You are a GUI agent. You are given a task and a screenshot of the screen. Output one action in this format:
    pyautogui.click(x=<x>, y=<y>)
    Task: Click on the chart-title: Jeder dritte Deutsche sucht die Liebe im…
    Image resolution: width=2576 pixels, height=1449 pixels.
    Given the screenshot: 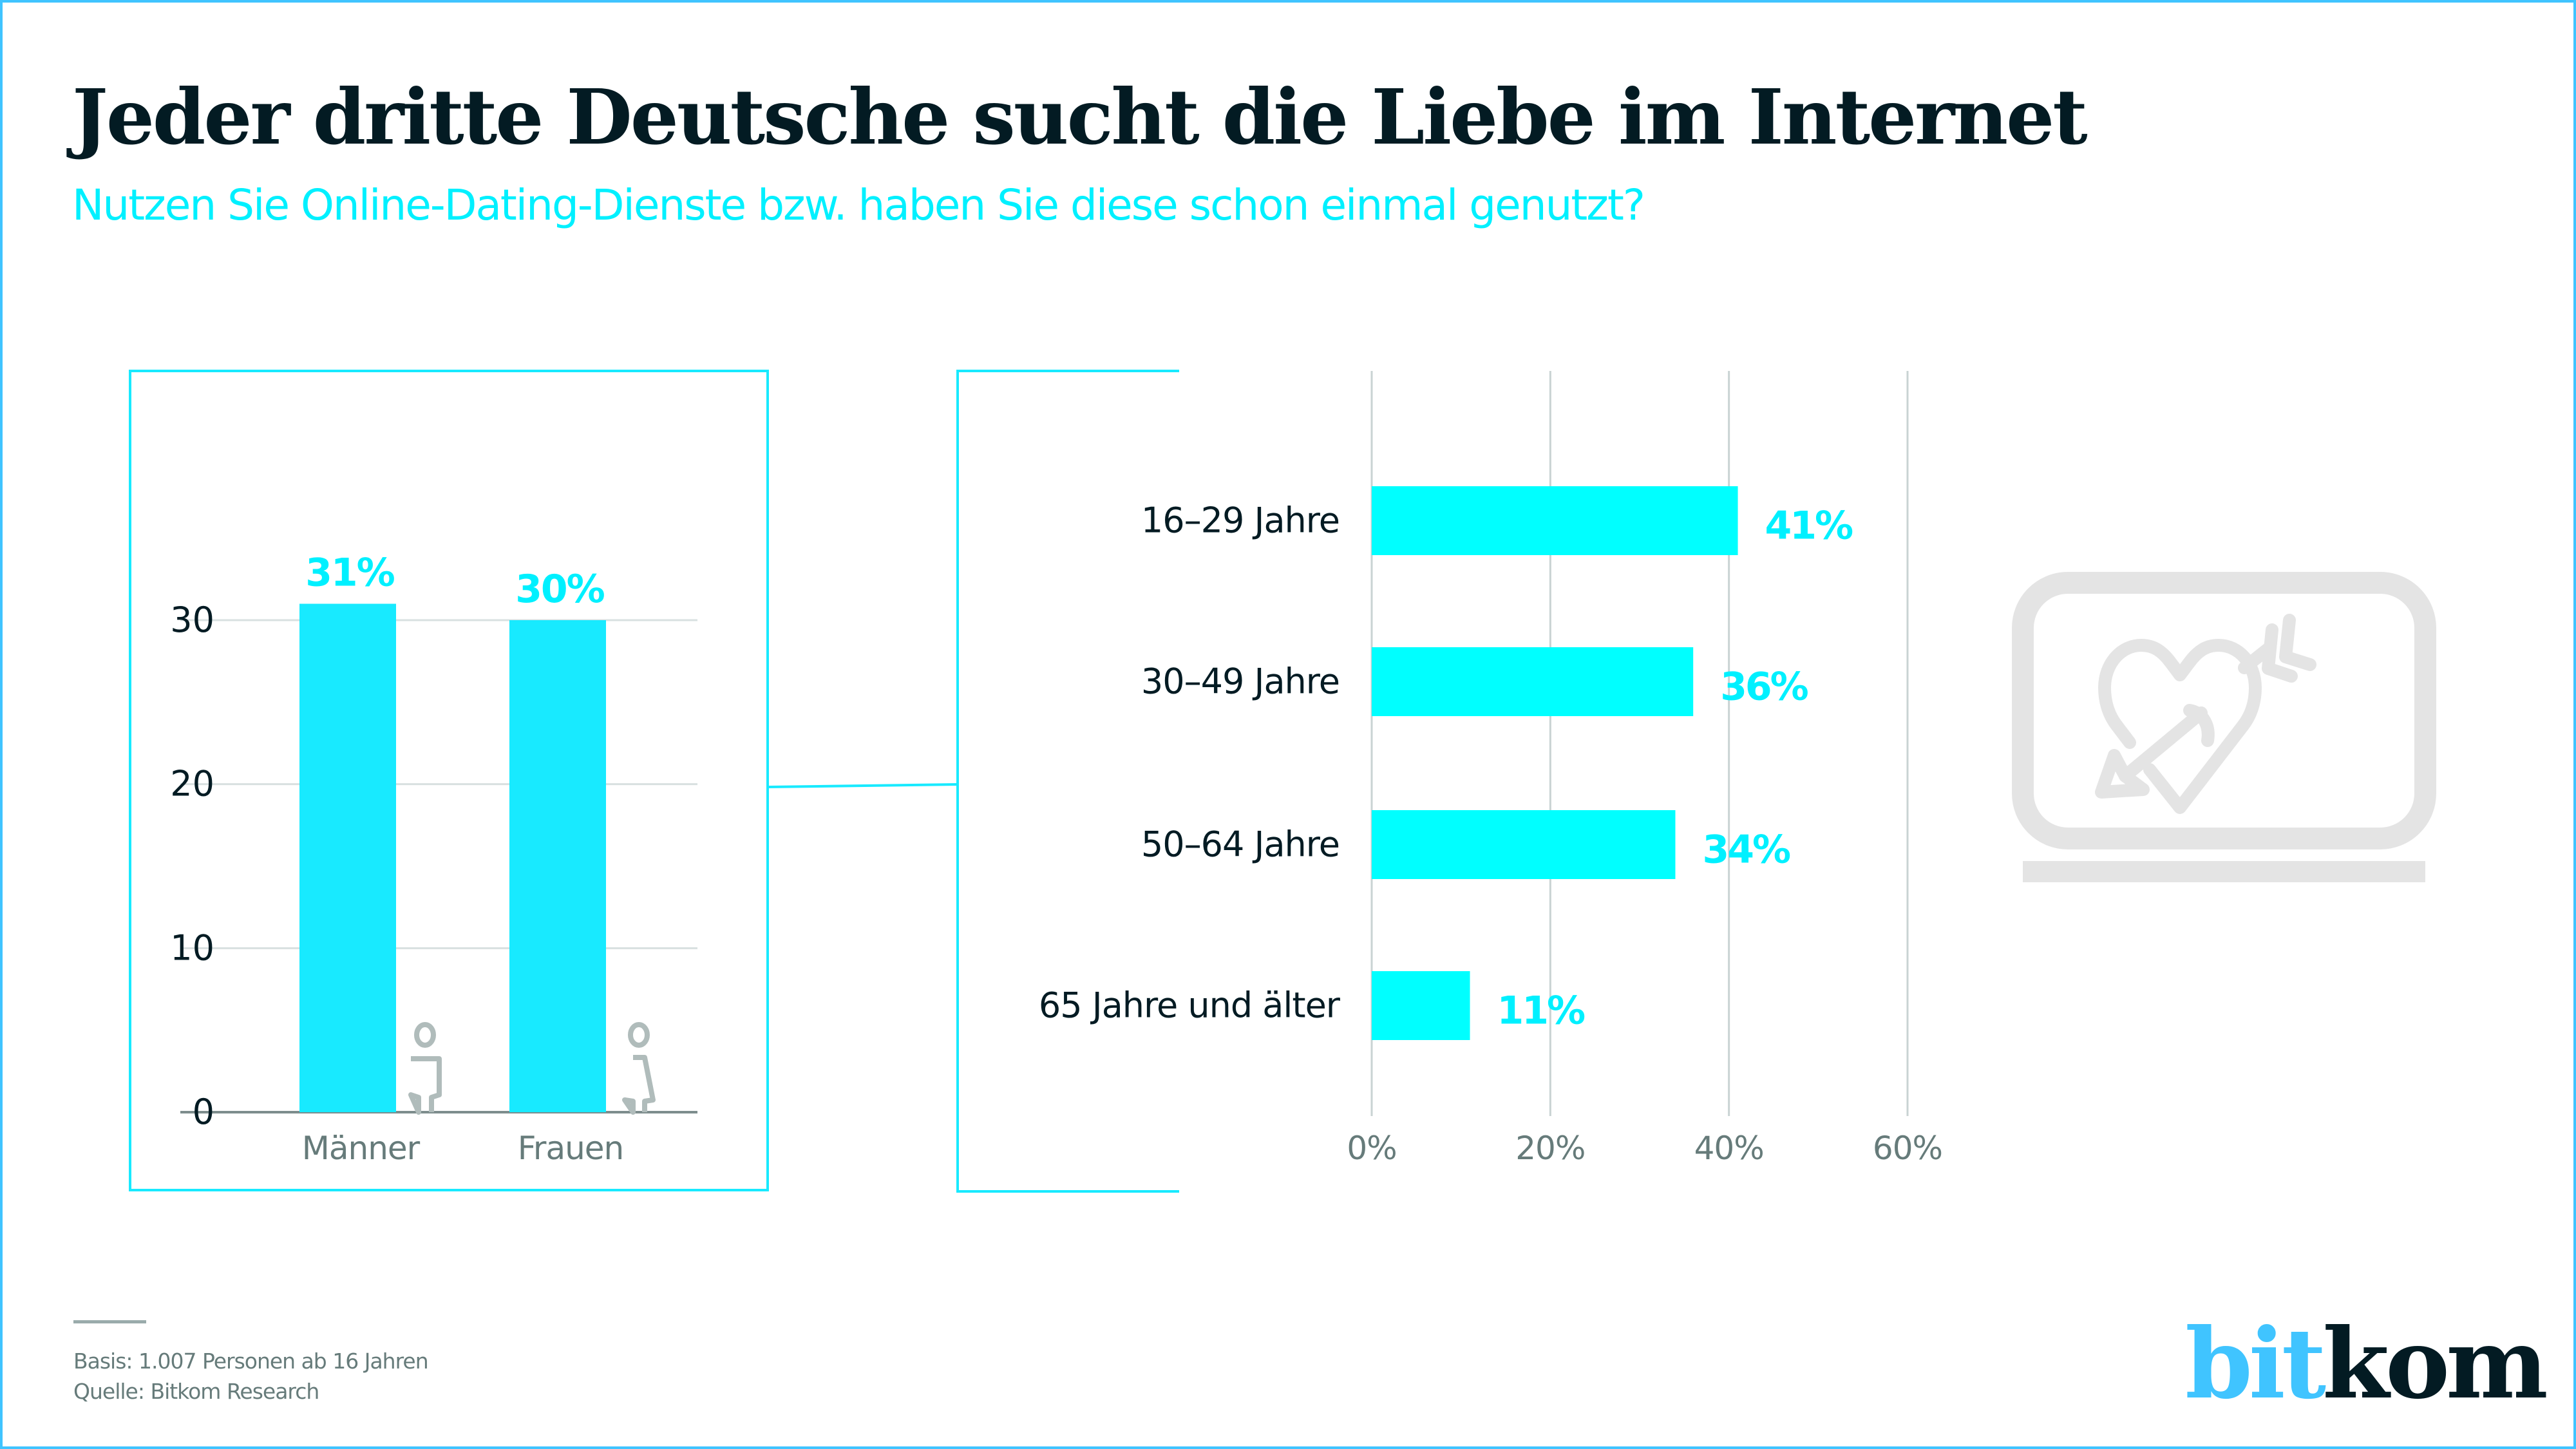 What is the action you would take?
    pyautogui.click(x=1080, y=117)
    